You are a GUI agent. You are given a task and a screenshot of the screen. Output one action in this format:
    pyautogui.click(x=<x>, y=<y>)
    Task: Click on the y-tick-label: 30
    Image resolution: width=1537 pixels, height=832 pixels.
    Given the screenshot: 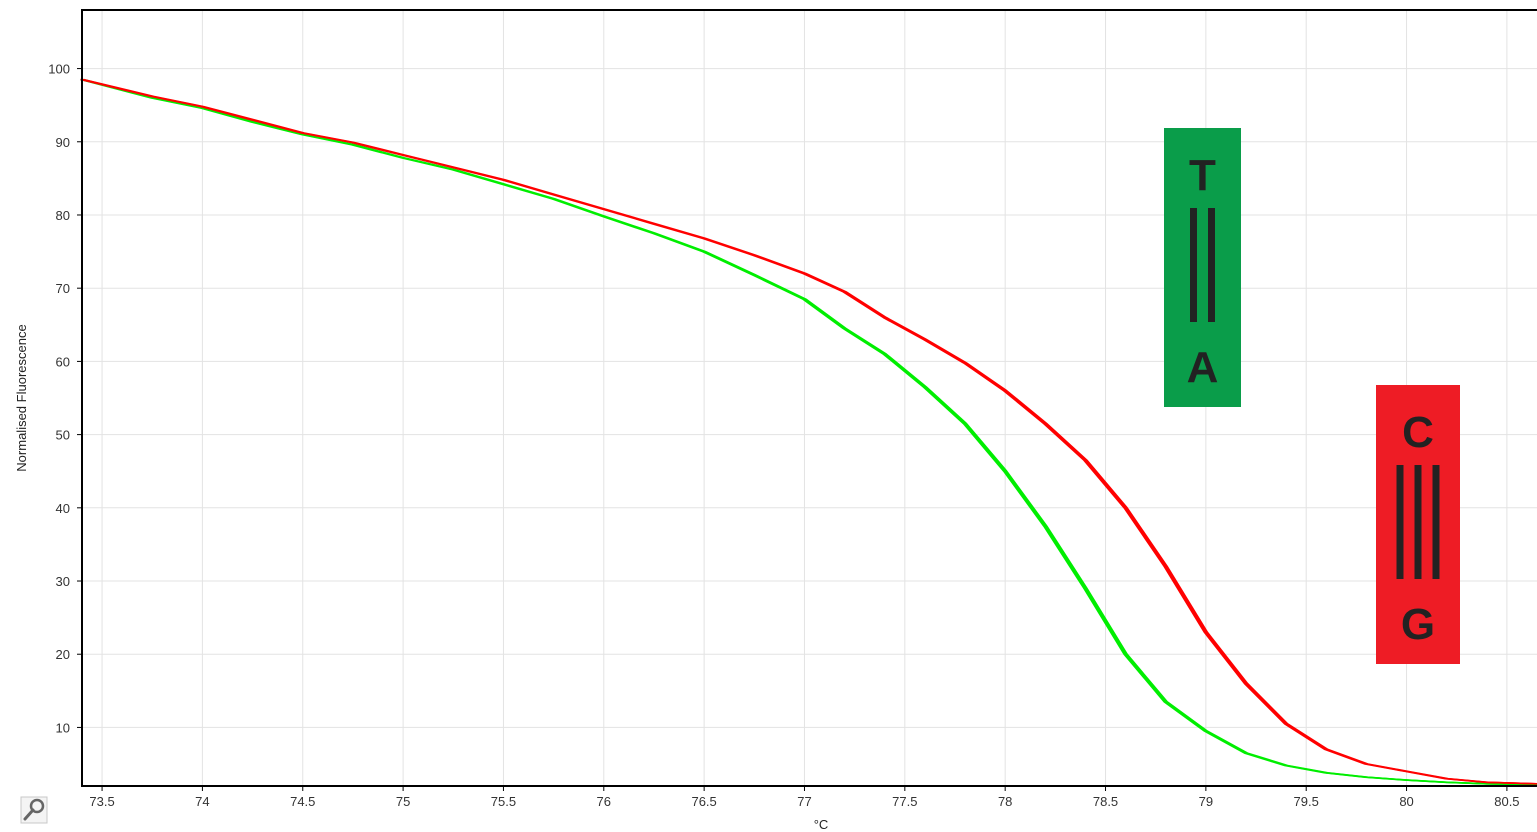 What is the action you would take?
    pyautogui.click(x=63, y=581)
    